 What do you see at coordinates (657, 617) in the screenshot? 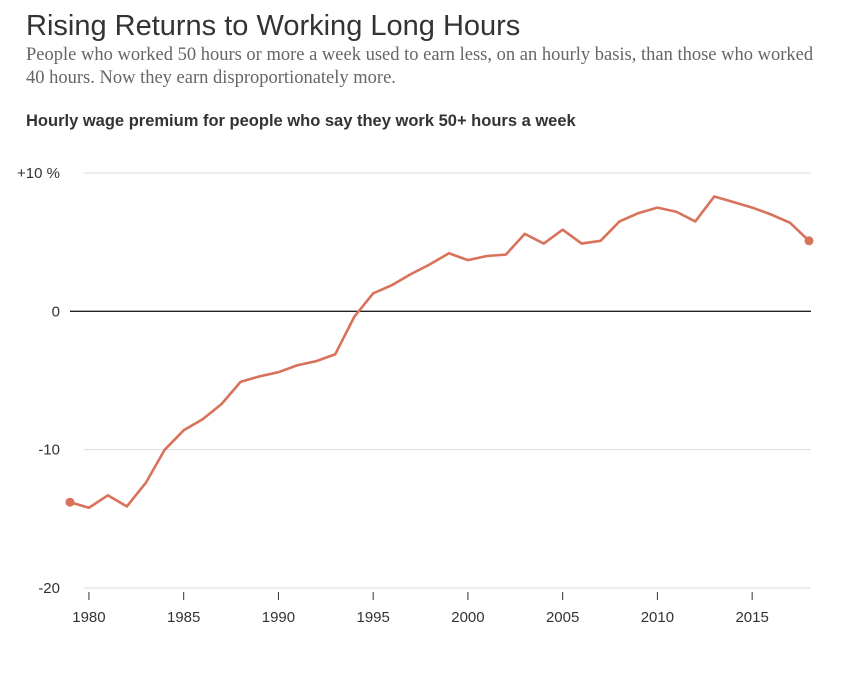
I see `x-tick-label: 2010` at bounding box center [657, 617].